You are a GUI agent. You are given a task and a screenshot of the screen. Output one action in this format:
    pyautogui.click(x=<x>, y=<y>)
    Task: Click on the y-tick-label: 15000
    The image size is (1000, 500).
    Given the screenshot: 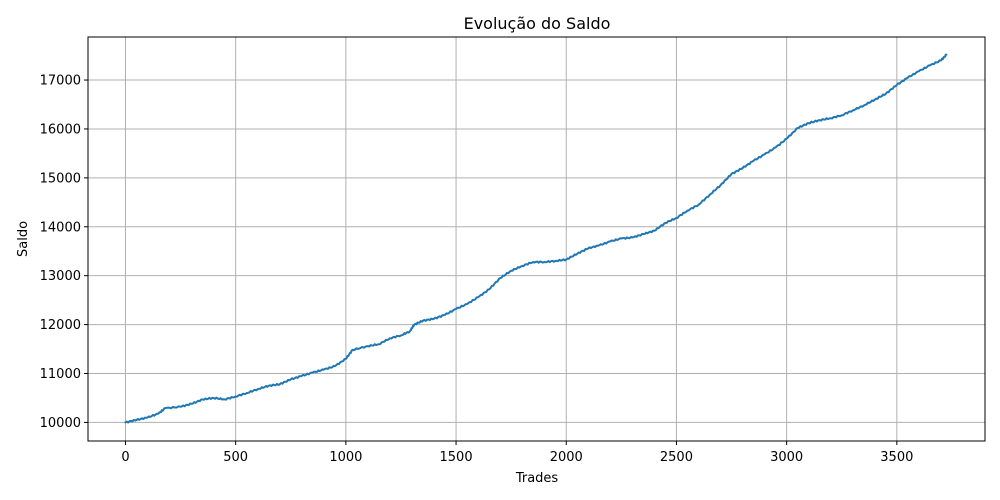 What is the action you would take?
    pyautogui.click(x=60, y=178)
    